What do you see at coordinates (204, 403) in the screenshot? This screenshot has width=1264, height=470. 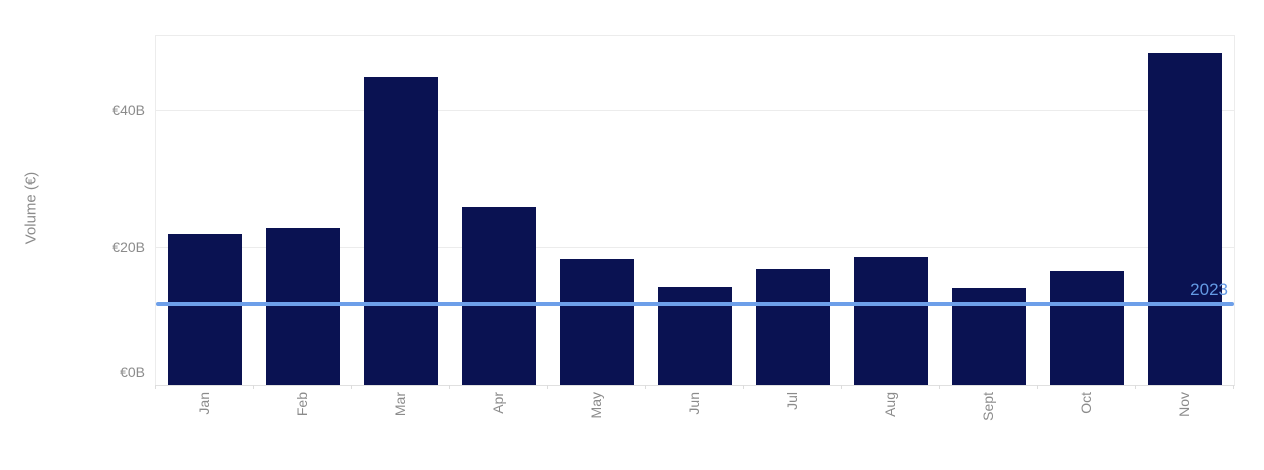 I see `x-label-text: Jan` at bounding box center [204, 403].